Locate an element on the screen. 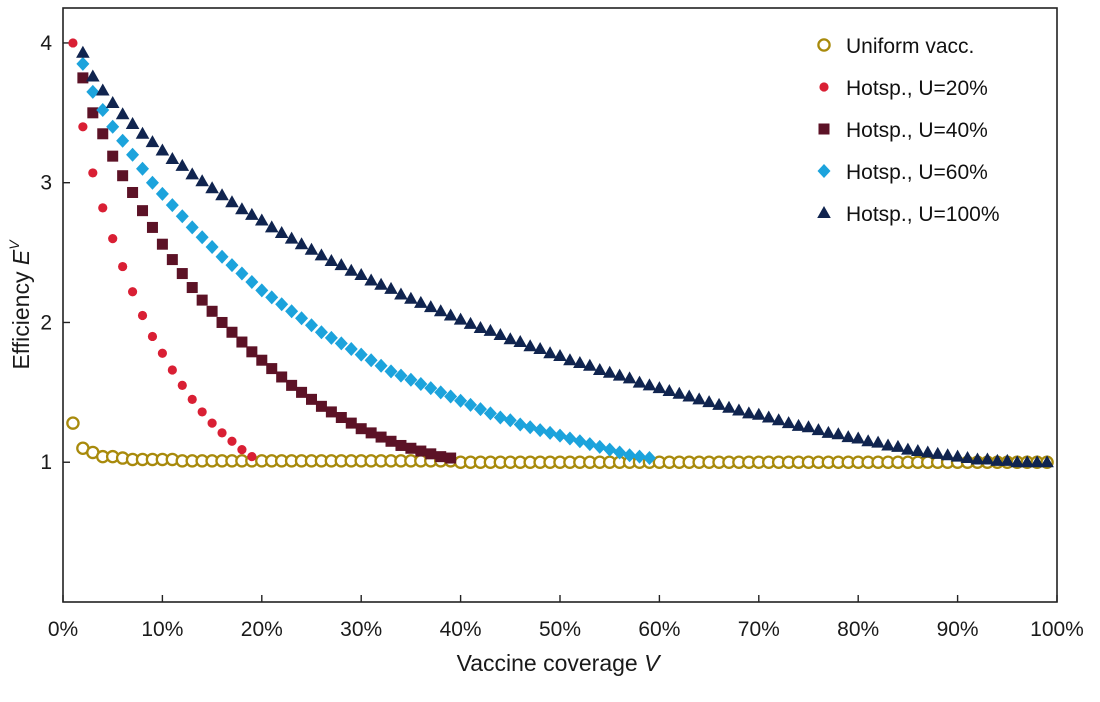 This screenshot has height=702, width=1100. x-tick-label: 70% is located at coordinates (759, 629).